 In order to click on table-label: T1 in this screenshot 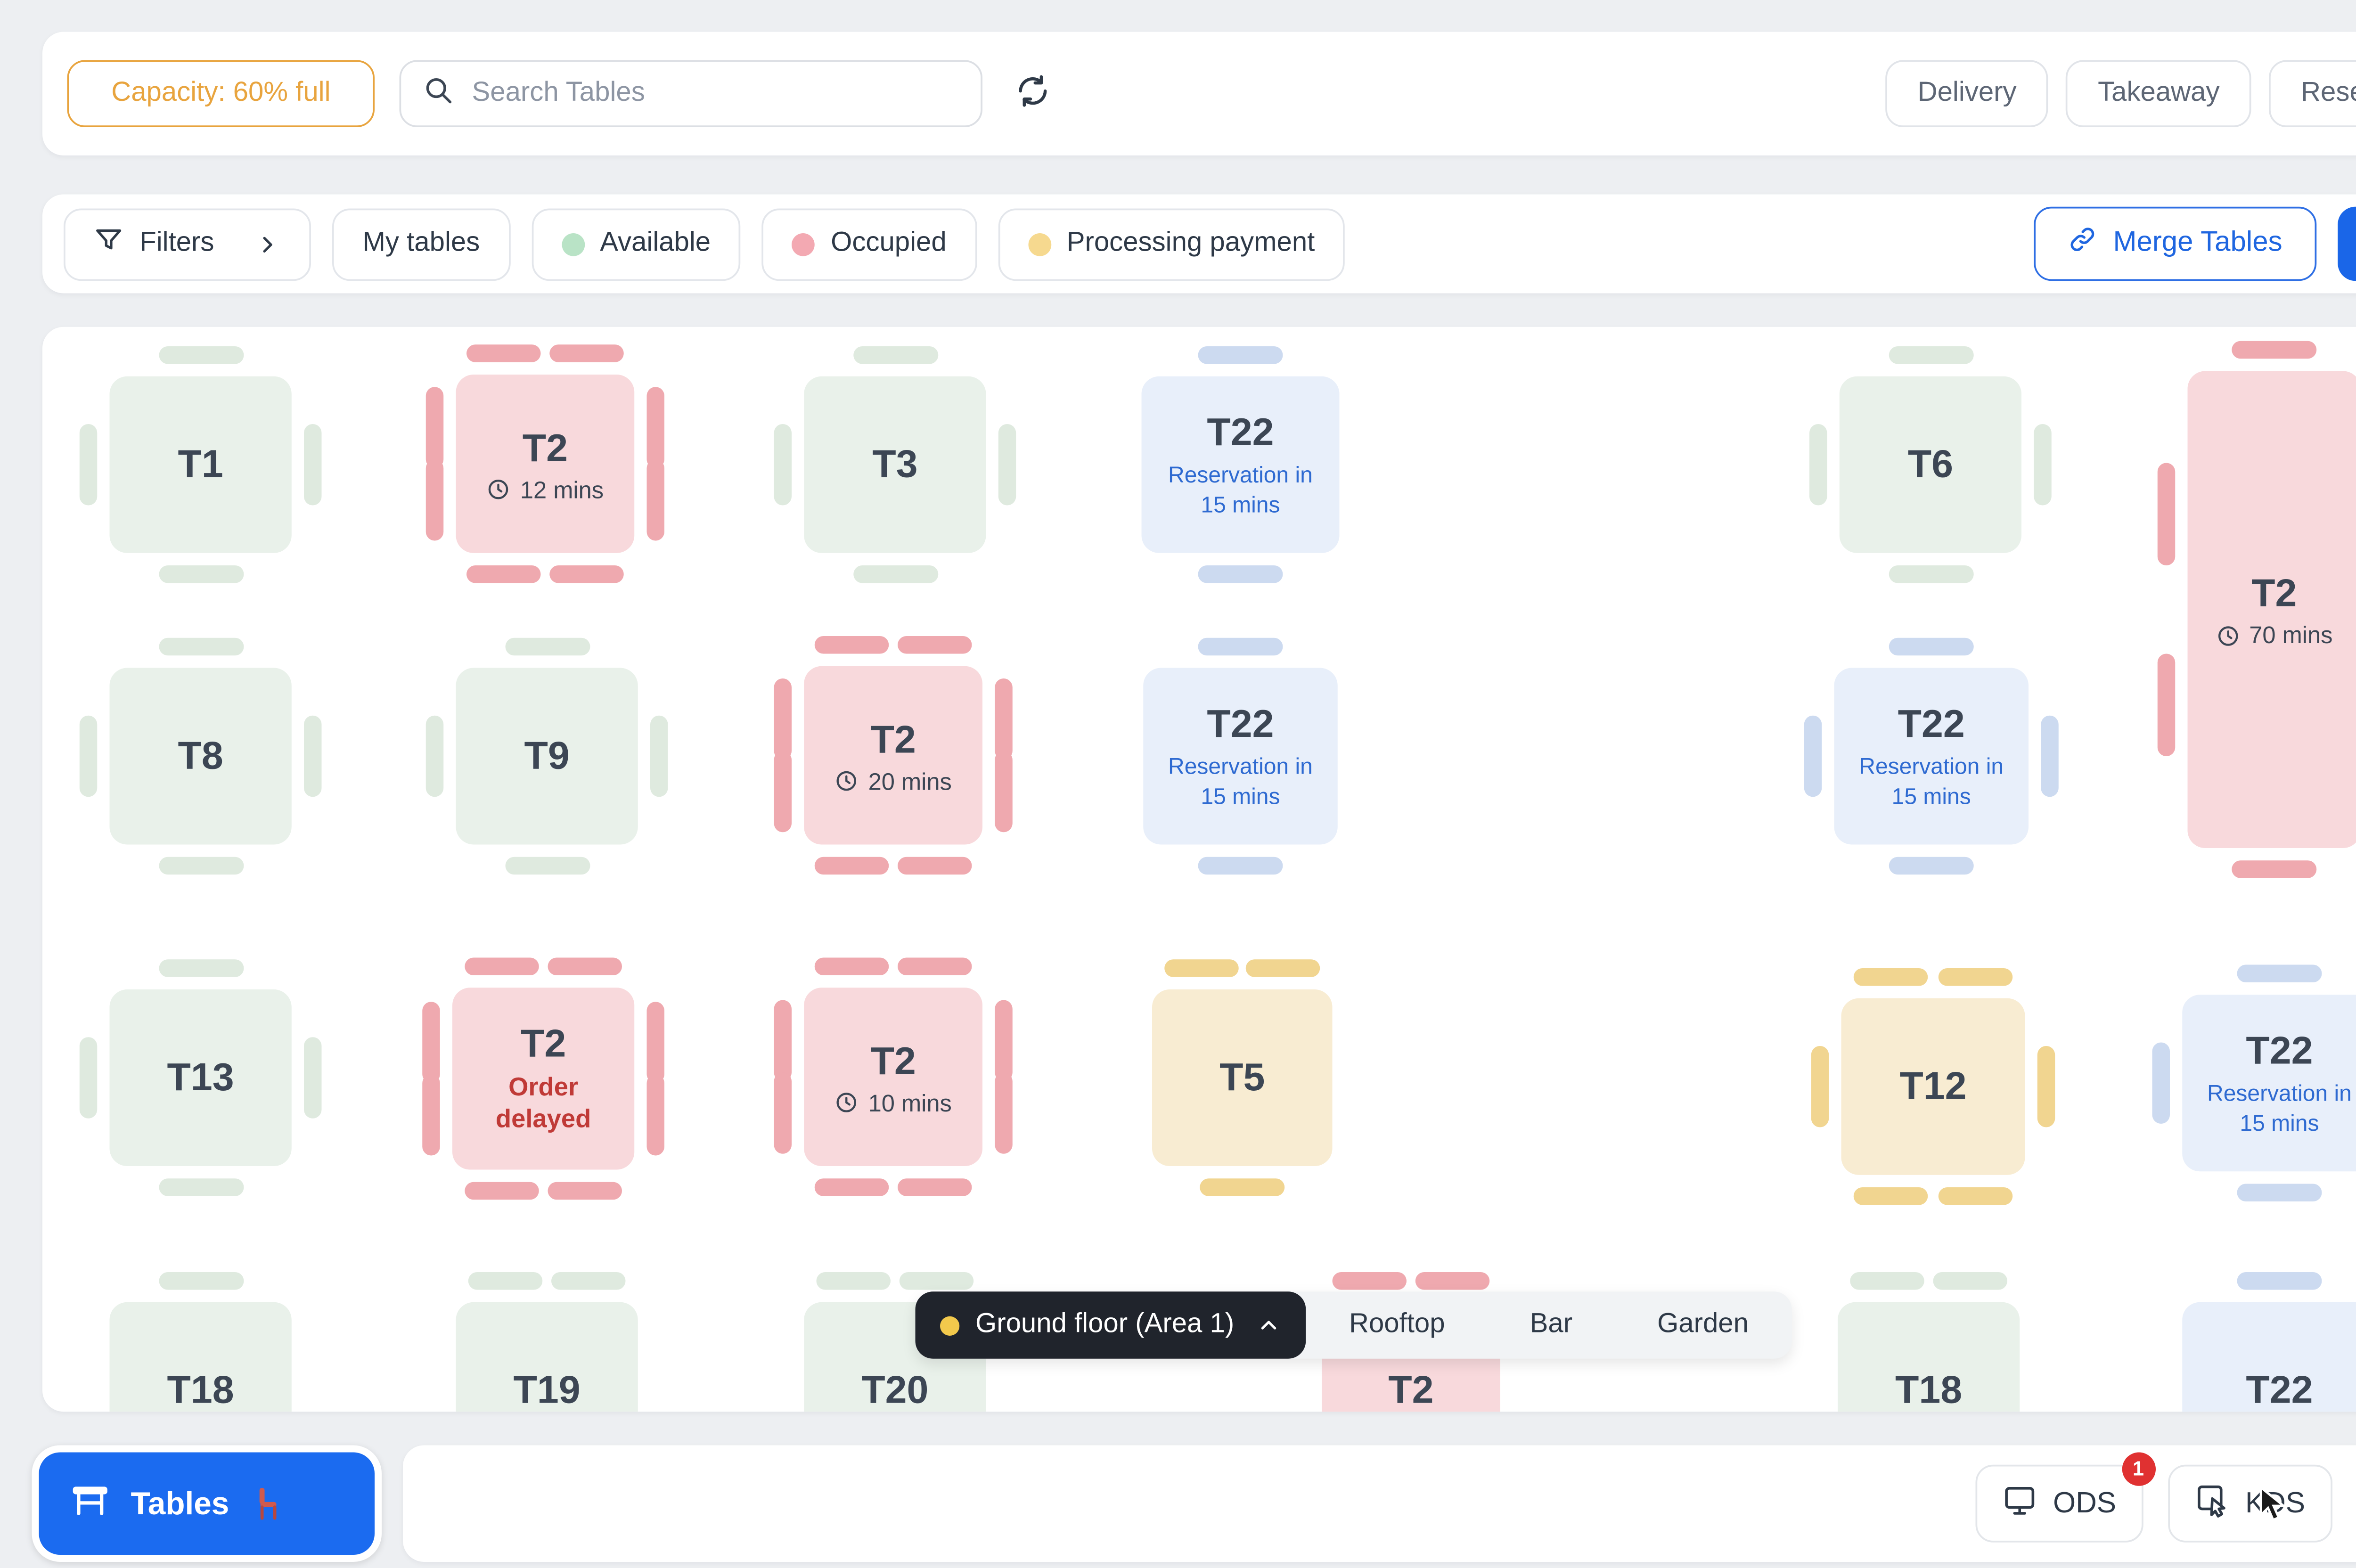, I will do `click(200, 463)`.